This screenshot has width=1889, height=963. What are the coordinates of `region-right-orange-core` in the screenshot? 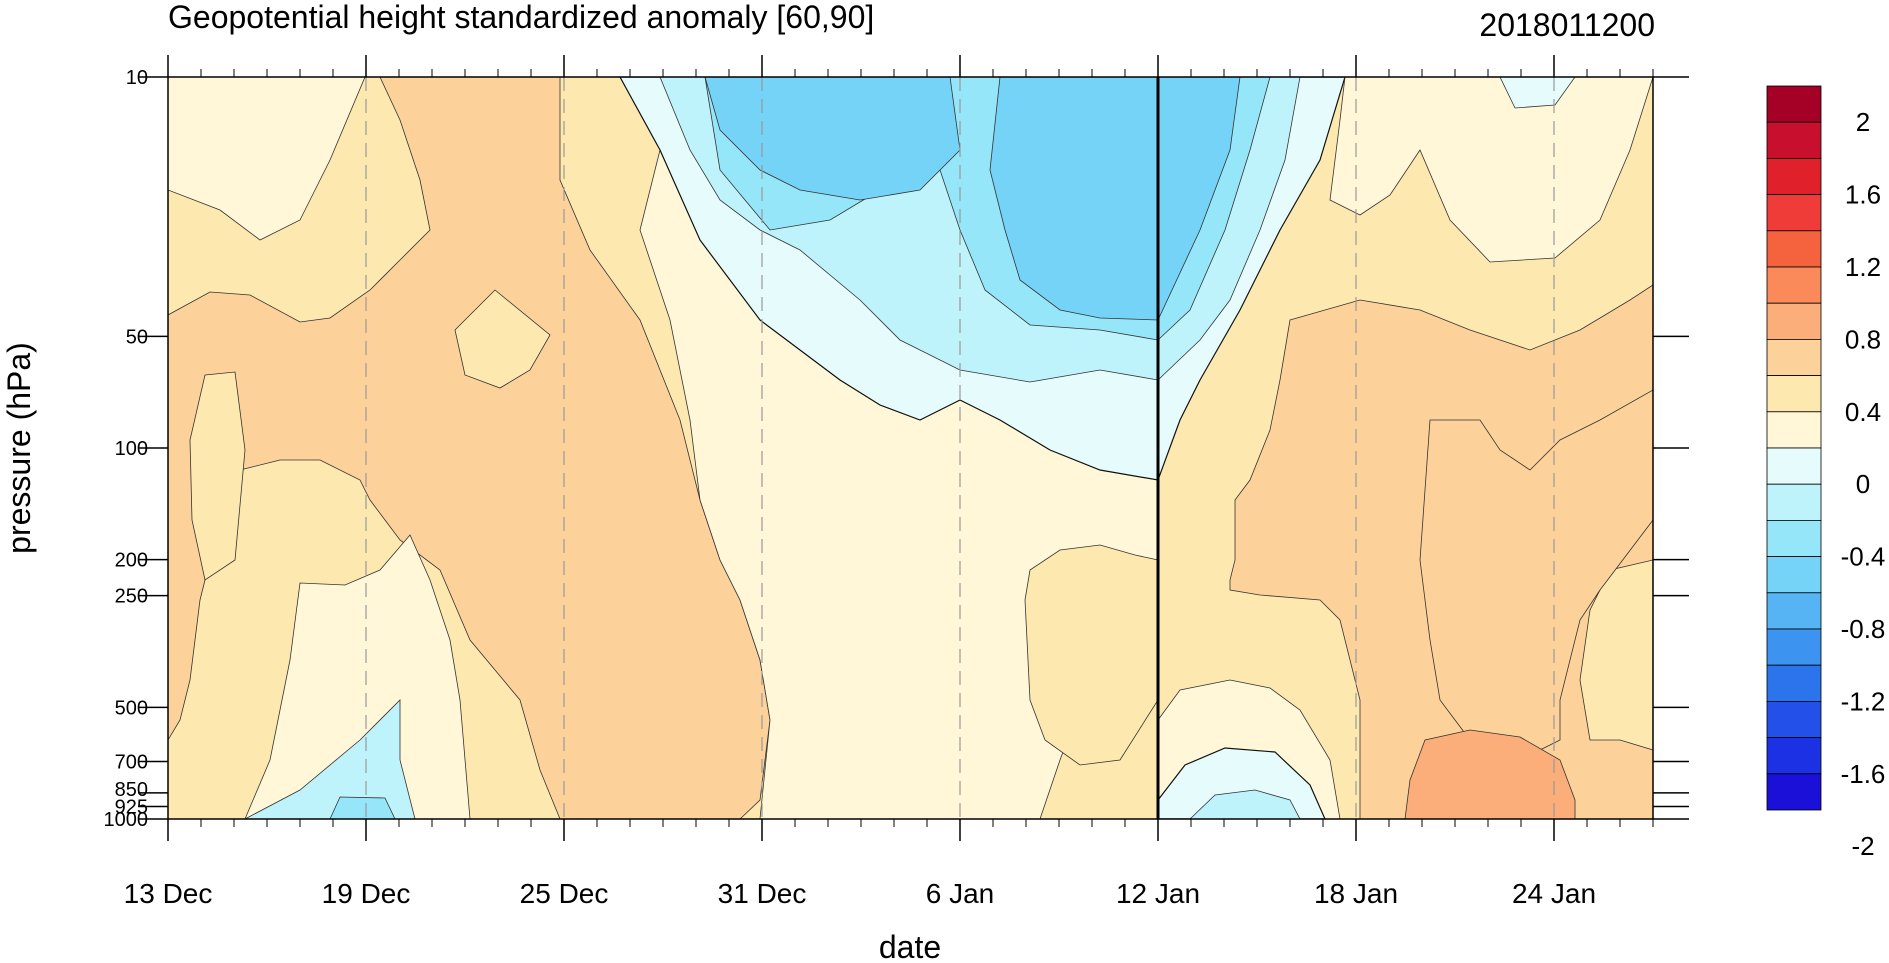 It's located at (1536, 575).